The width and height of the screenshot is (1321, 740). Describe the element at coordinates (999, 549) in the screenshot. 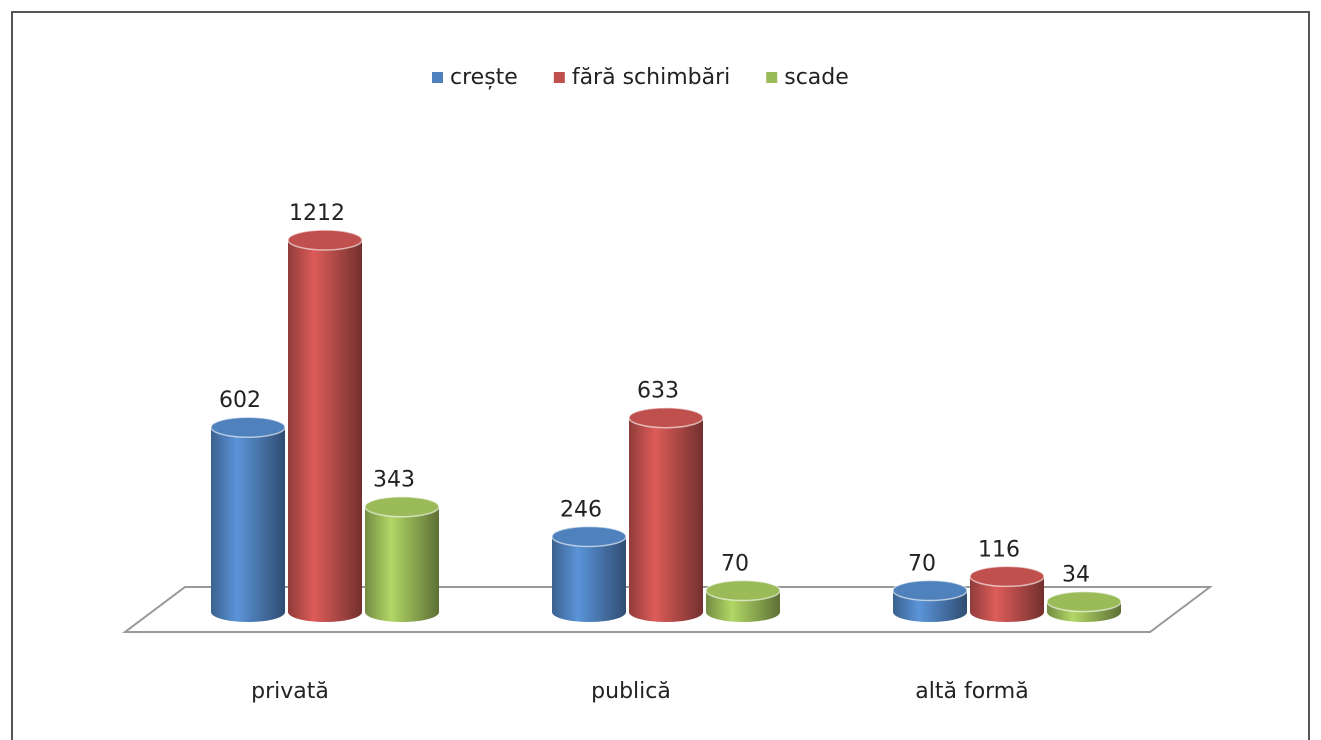

I see `data-label: 116` at that location.